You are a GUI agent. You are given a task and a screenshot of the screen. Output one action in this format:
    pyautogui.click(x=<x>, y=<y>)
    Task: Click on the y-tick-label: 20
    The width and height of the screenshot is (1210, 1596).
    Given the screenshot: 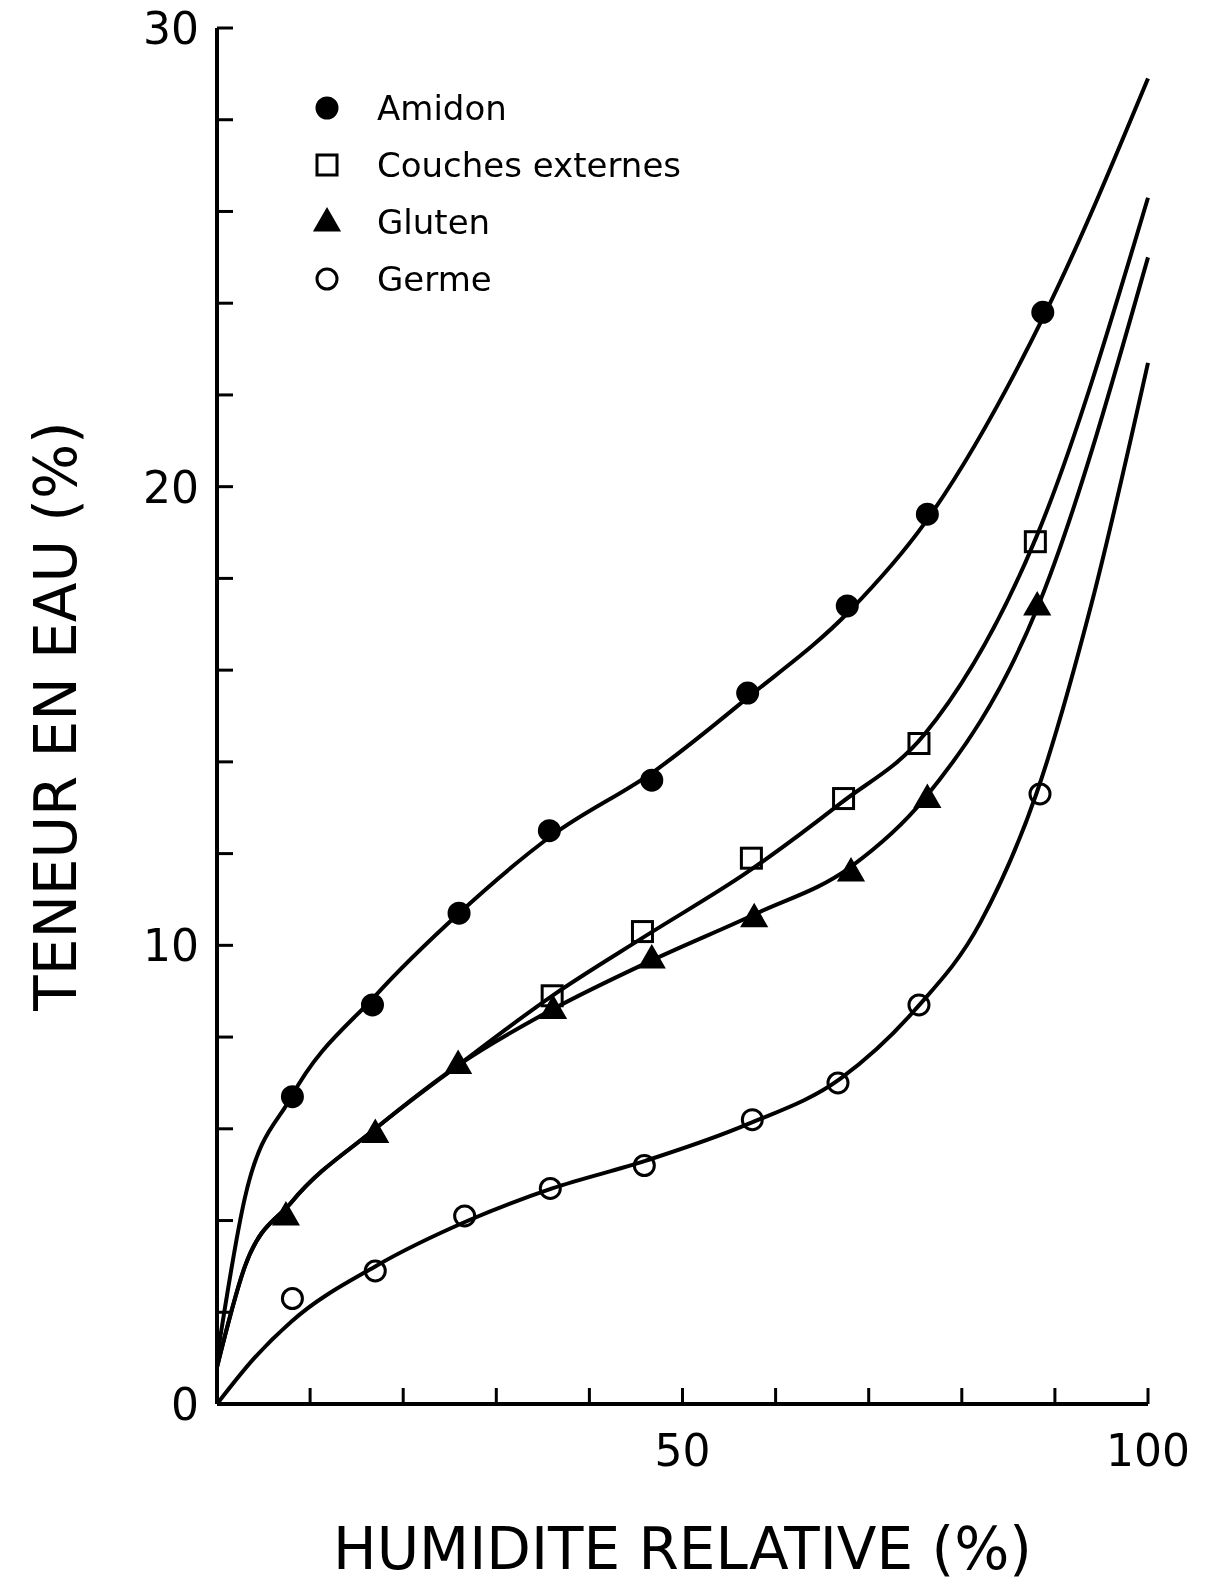 What is the action you would take?
    pyautogui.click(x=171, y=487)
    